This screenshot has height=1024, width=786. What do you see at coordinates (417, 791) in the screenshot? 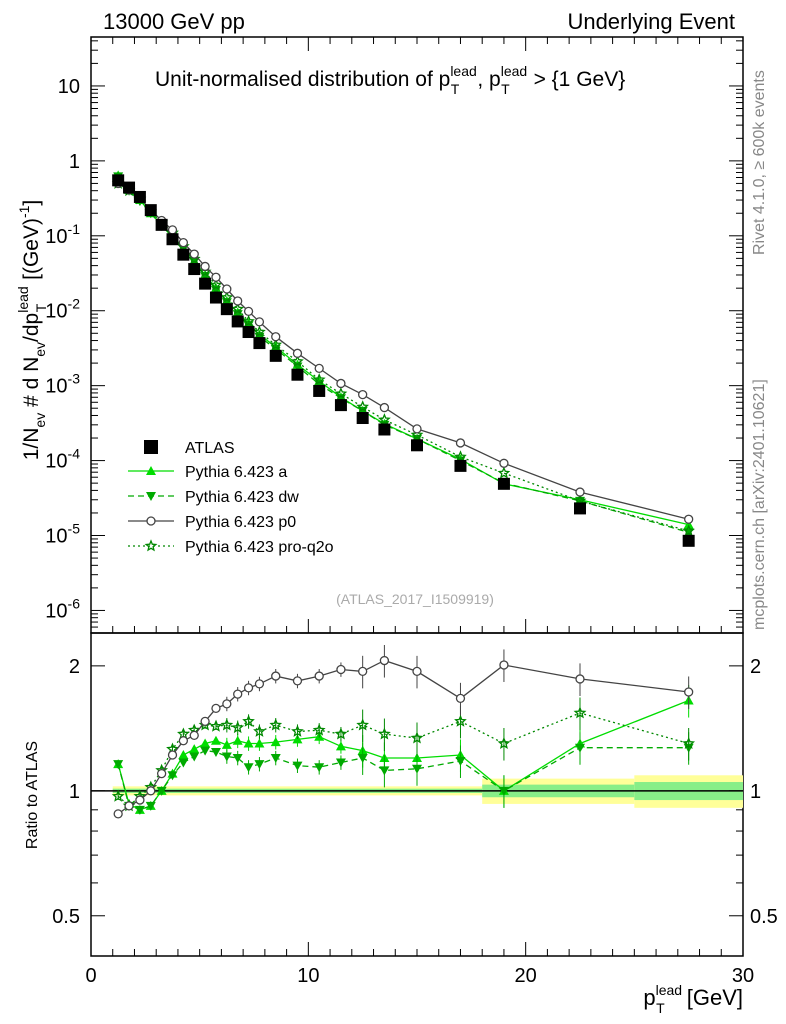
I see `ratio-uncertainty-bands` at bounding box center [417, 791].